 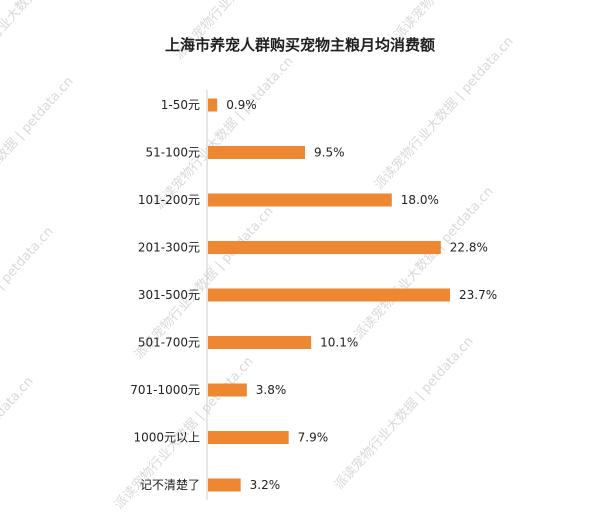 What do you see at coordinates (165, 390) in the screenshot?
I see `category-label: 701-1000元` at bounding box center [165, 390].